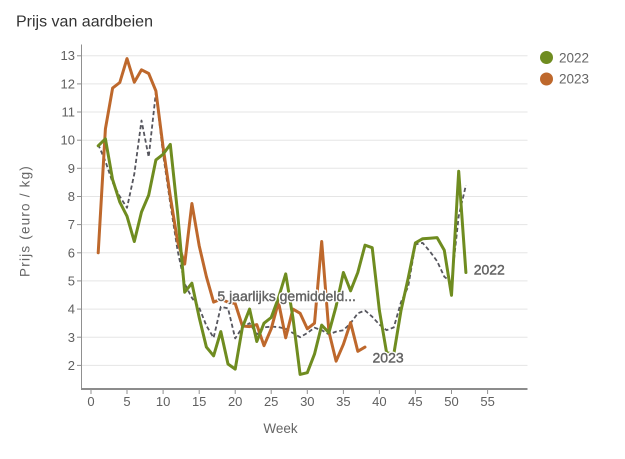  Describe the element at coordinates (487, 401) in the screenshot. I see `svg-text: 55` at that location.